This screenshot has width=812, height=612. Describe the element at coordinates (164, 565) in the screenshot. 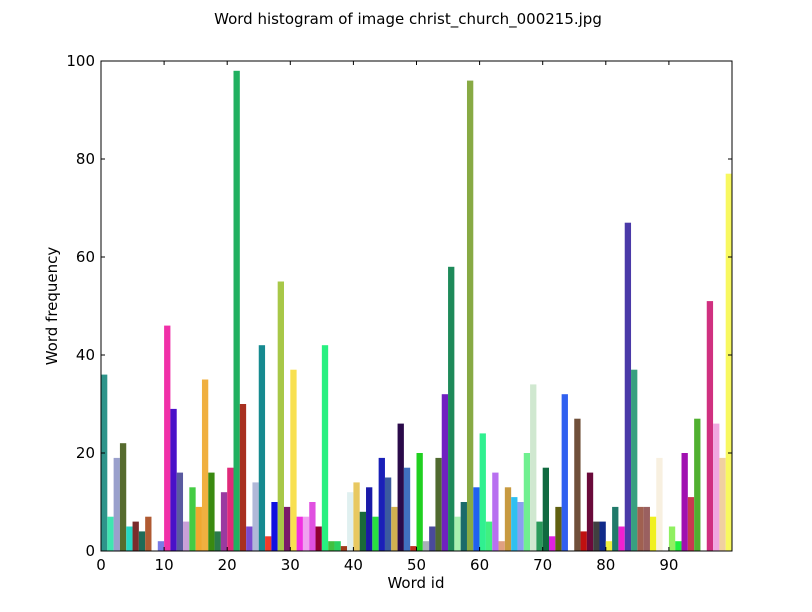

I see `x-tick-label: 10` at that location.